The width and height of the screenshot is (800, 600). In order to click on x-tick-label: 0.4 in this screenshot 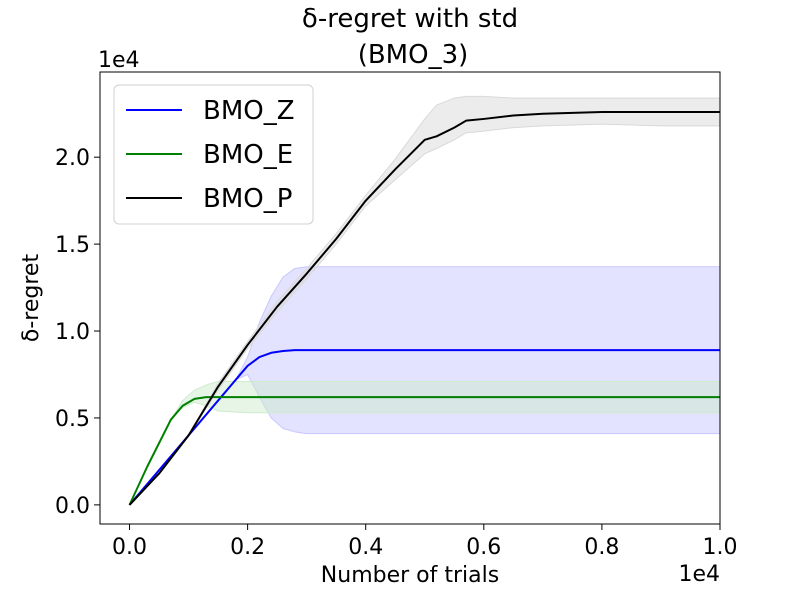, I will do `click(365, 547)`.